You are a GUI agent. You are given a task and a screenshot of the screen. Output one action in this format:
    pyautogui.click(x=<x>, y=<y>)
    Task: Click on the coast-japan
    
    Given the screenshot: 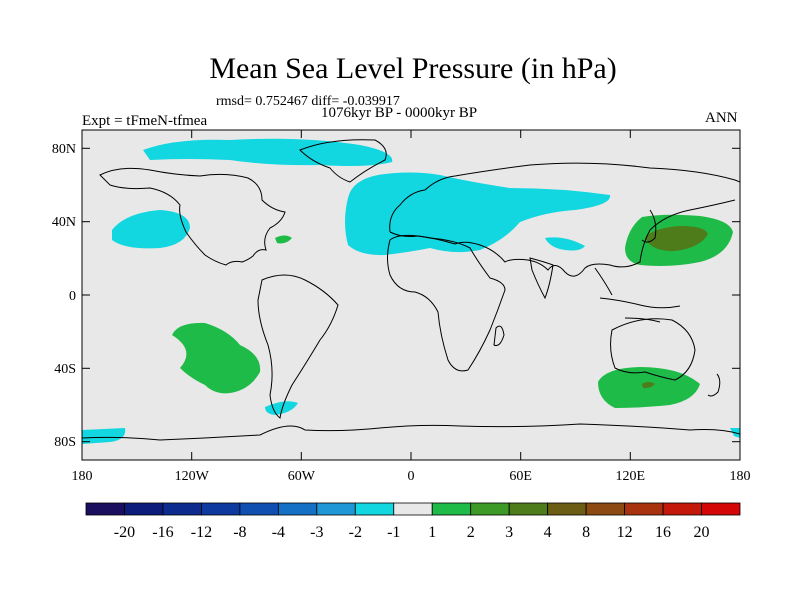 What is the action you would take?
    pyautogui.click(x=649, y=226)
    